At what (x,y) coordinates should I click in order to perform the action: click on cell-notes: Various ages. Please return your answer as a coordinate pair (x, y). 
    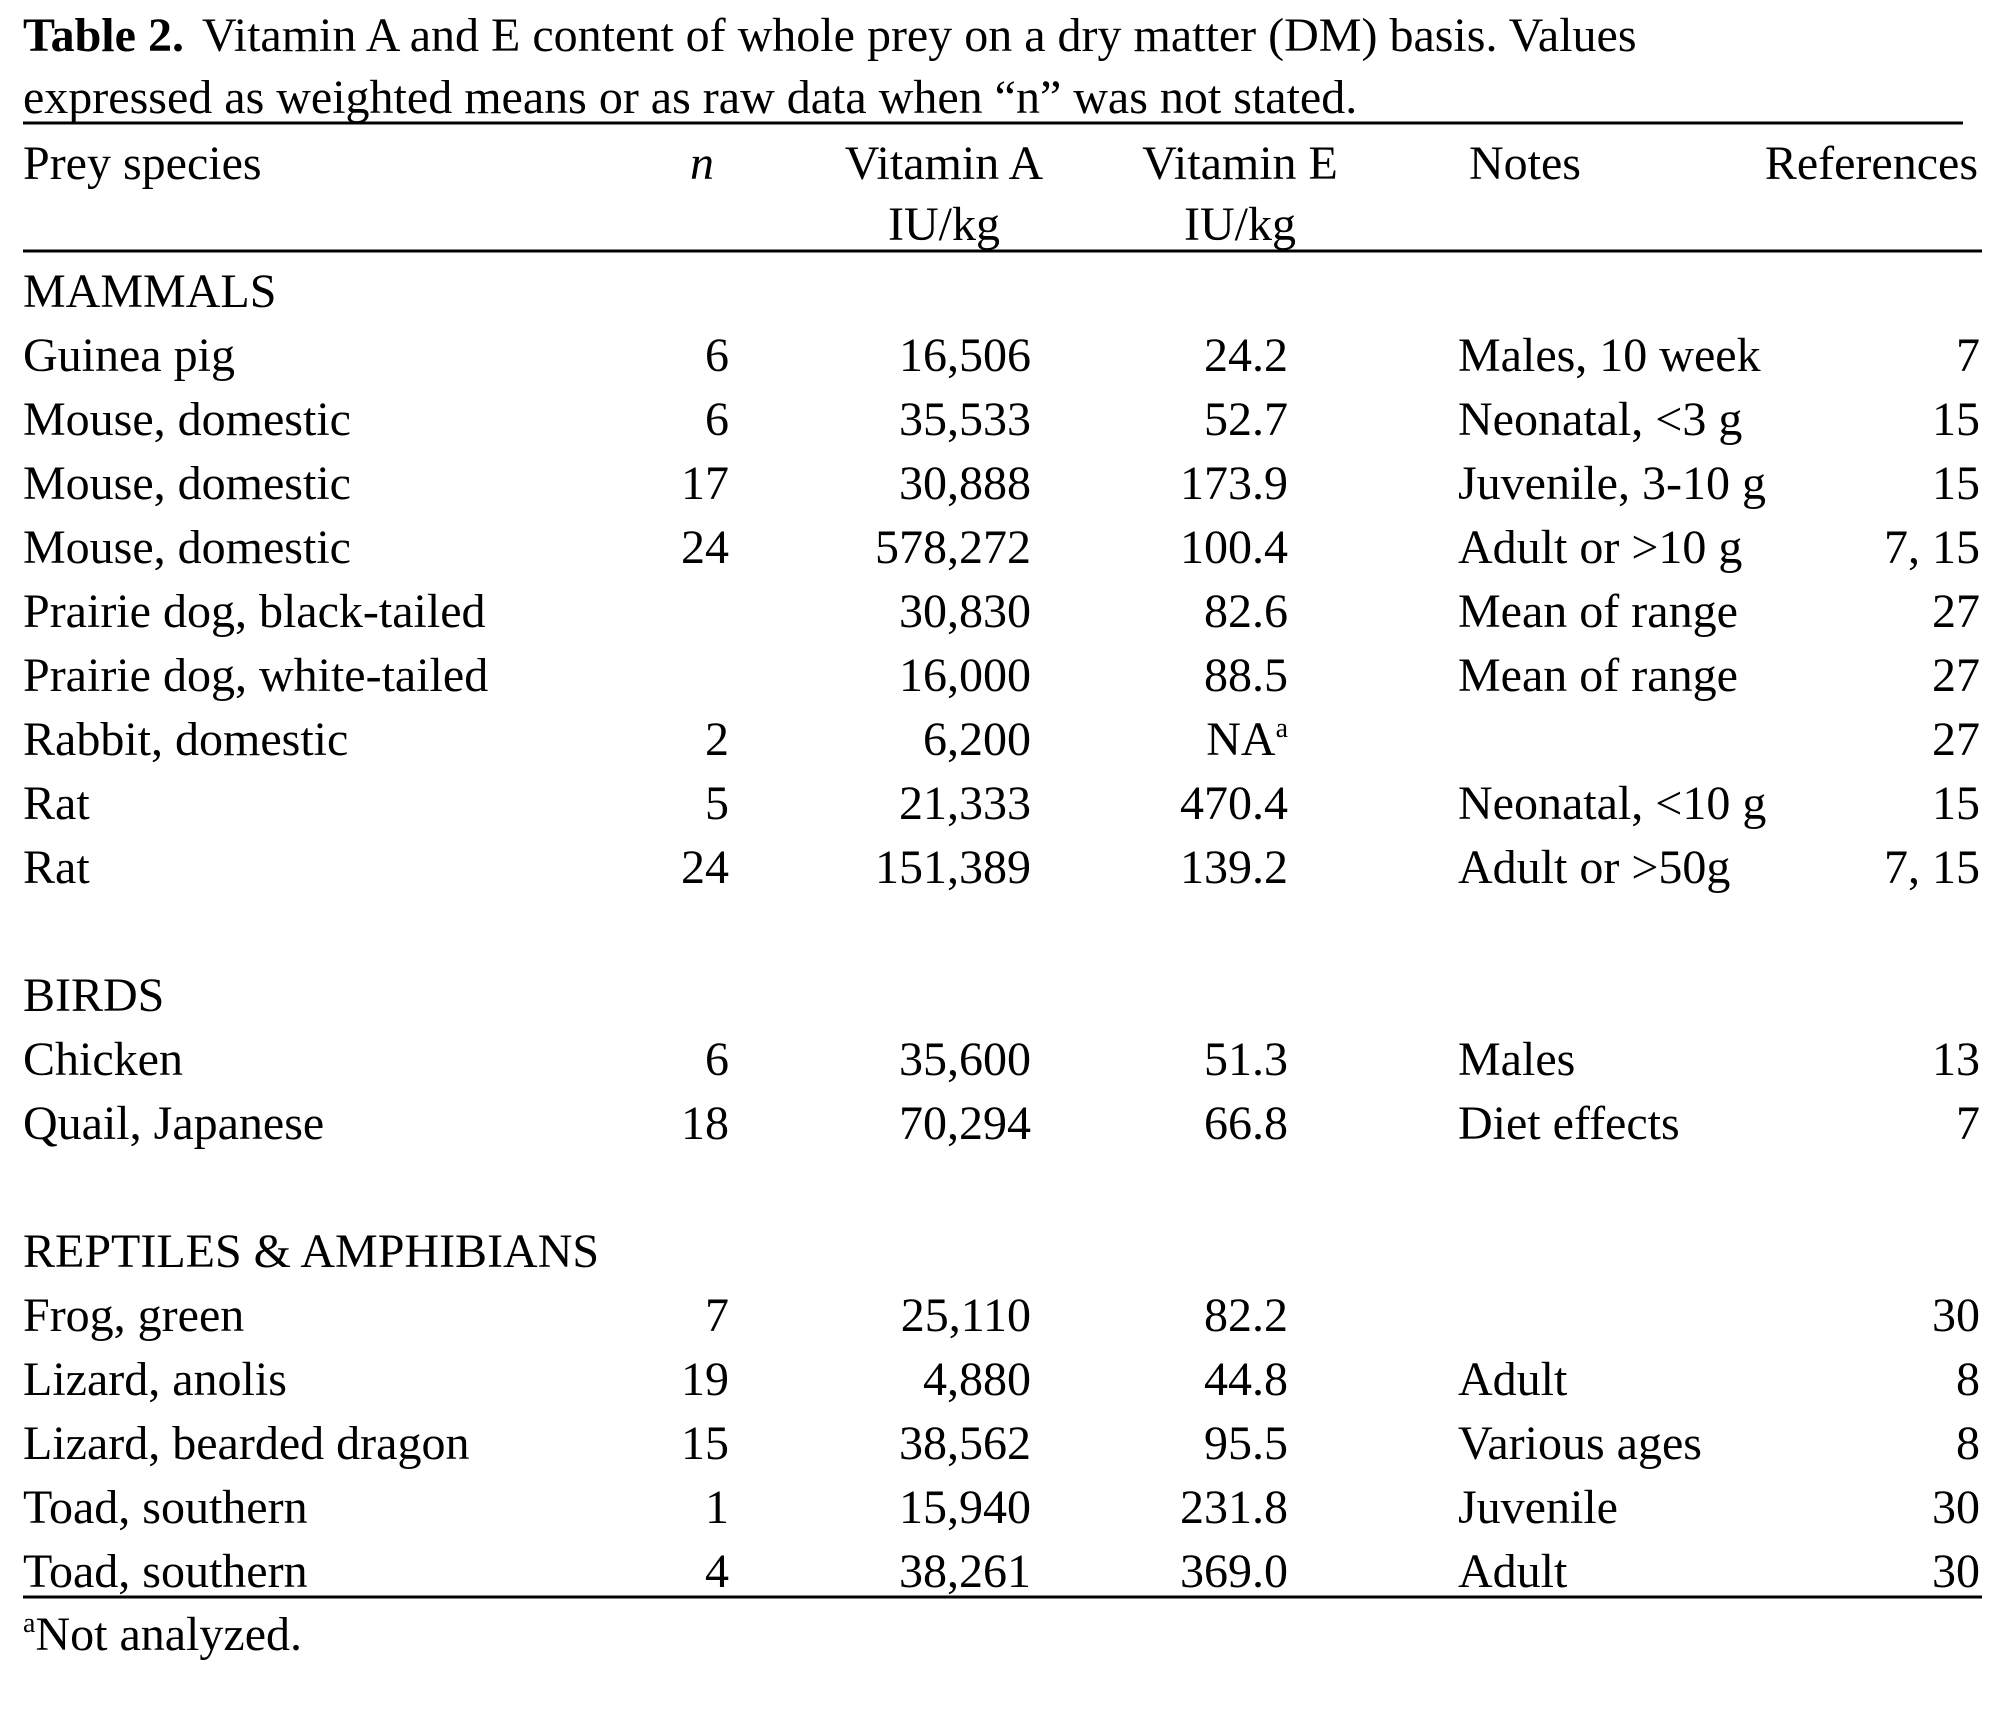
    Looking at the image, I should click on (1580, 1443).